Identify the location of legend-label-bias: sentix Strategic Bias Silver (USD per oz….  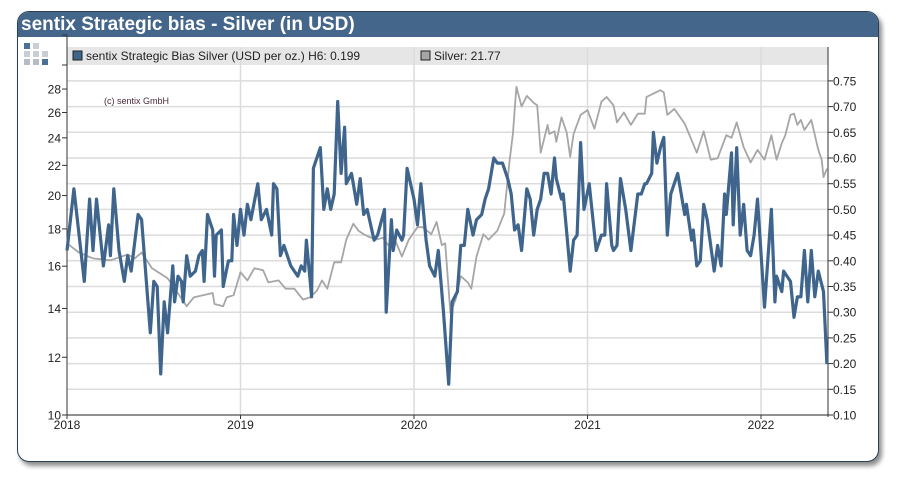
(223, 56).